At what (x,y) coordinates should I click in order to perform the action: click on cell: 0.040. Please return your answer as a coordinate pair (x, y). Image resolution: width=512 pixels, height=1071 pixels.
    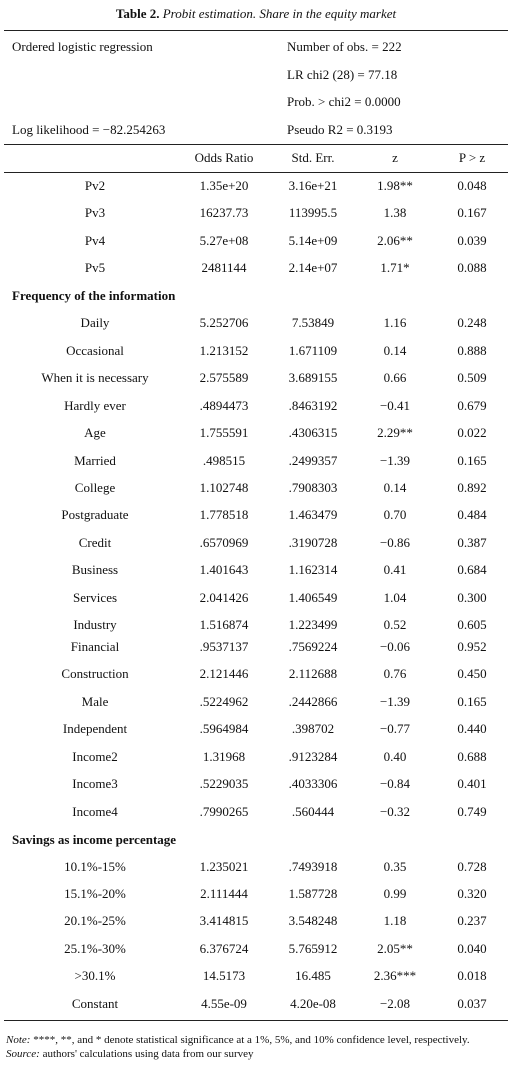
    Looking at the image, I should click on (472, 948).